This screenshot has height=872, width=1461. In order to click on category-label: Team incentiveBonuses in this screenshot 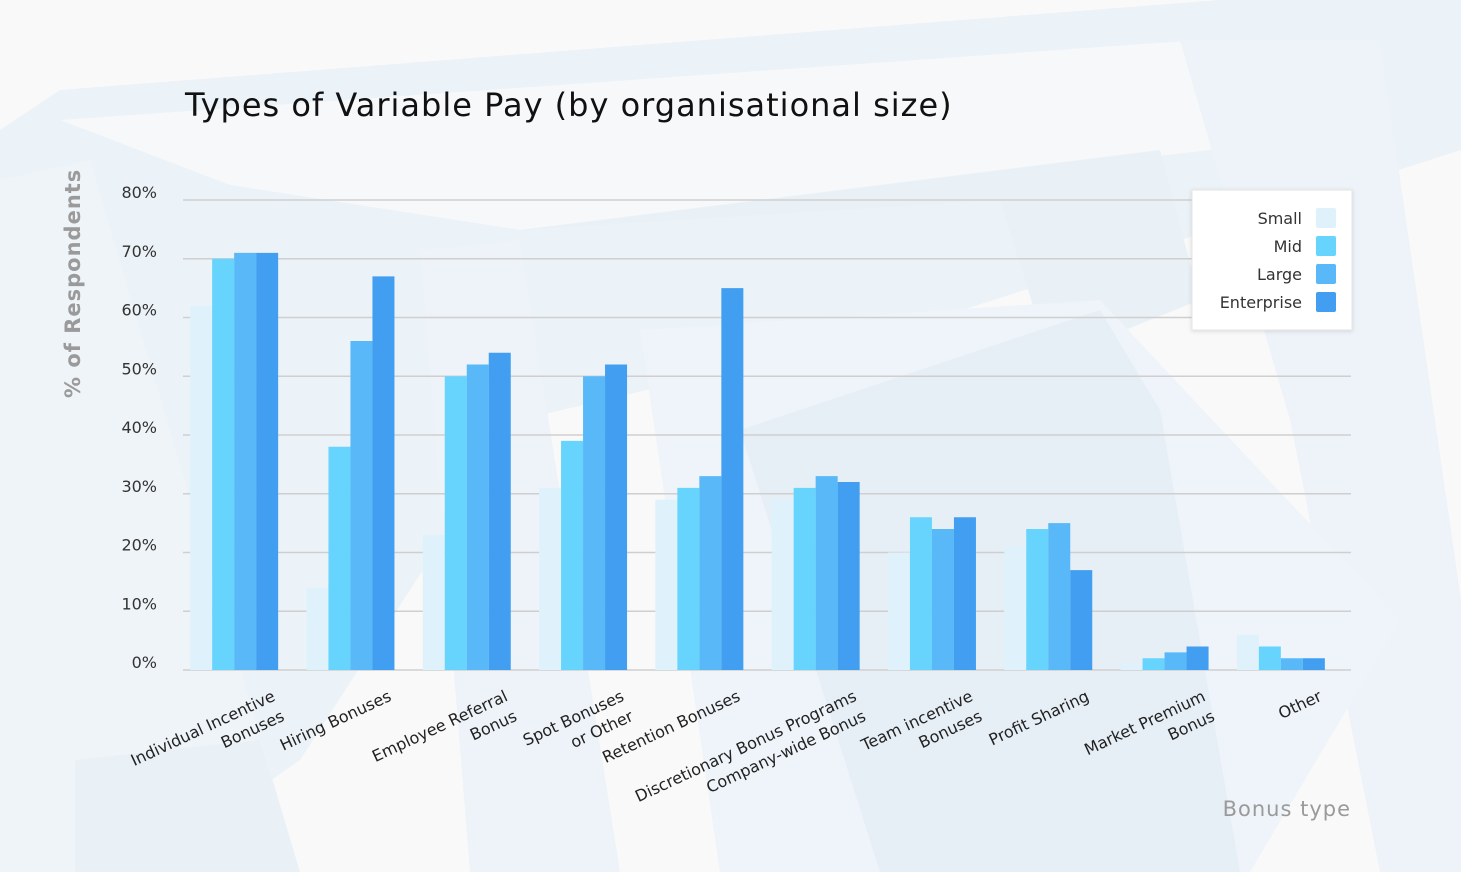, I will do `click(921, 730)`.